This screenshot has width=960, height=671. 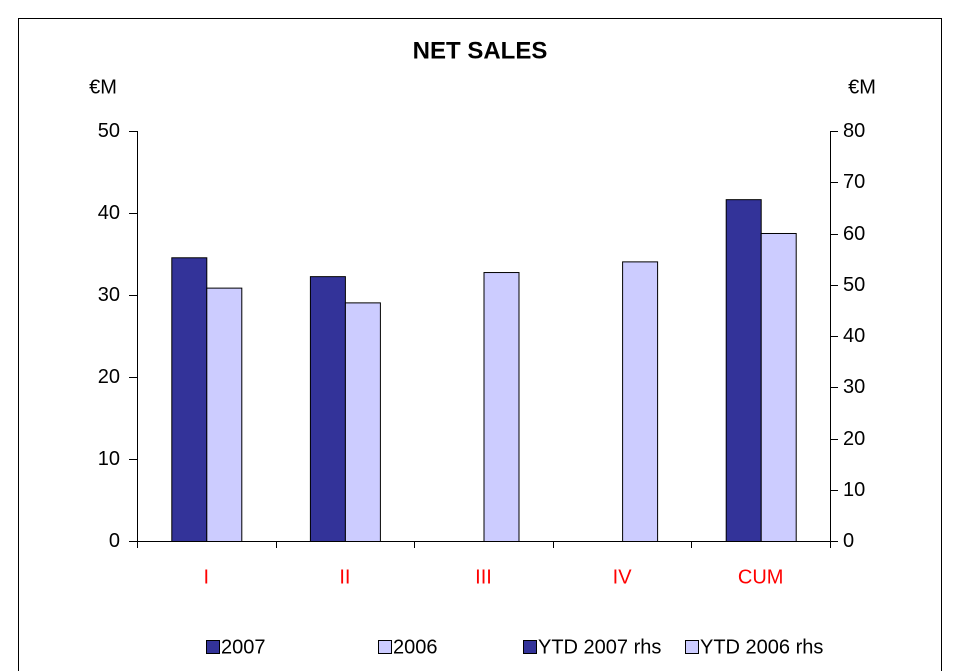 What do you see at coordinates (623, 577) in the screenshot?
I see `x-tick-label: IV` at bounding box center [623, 577].